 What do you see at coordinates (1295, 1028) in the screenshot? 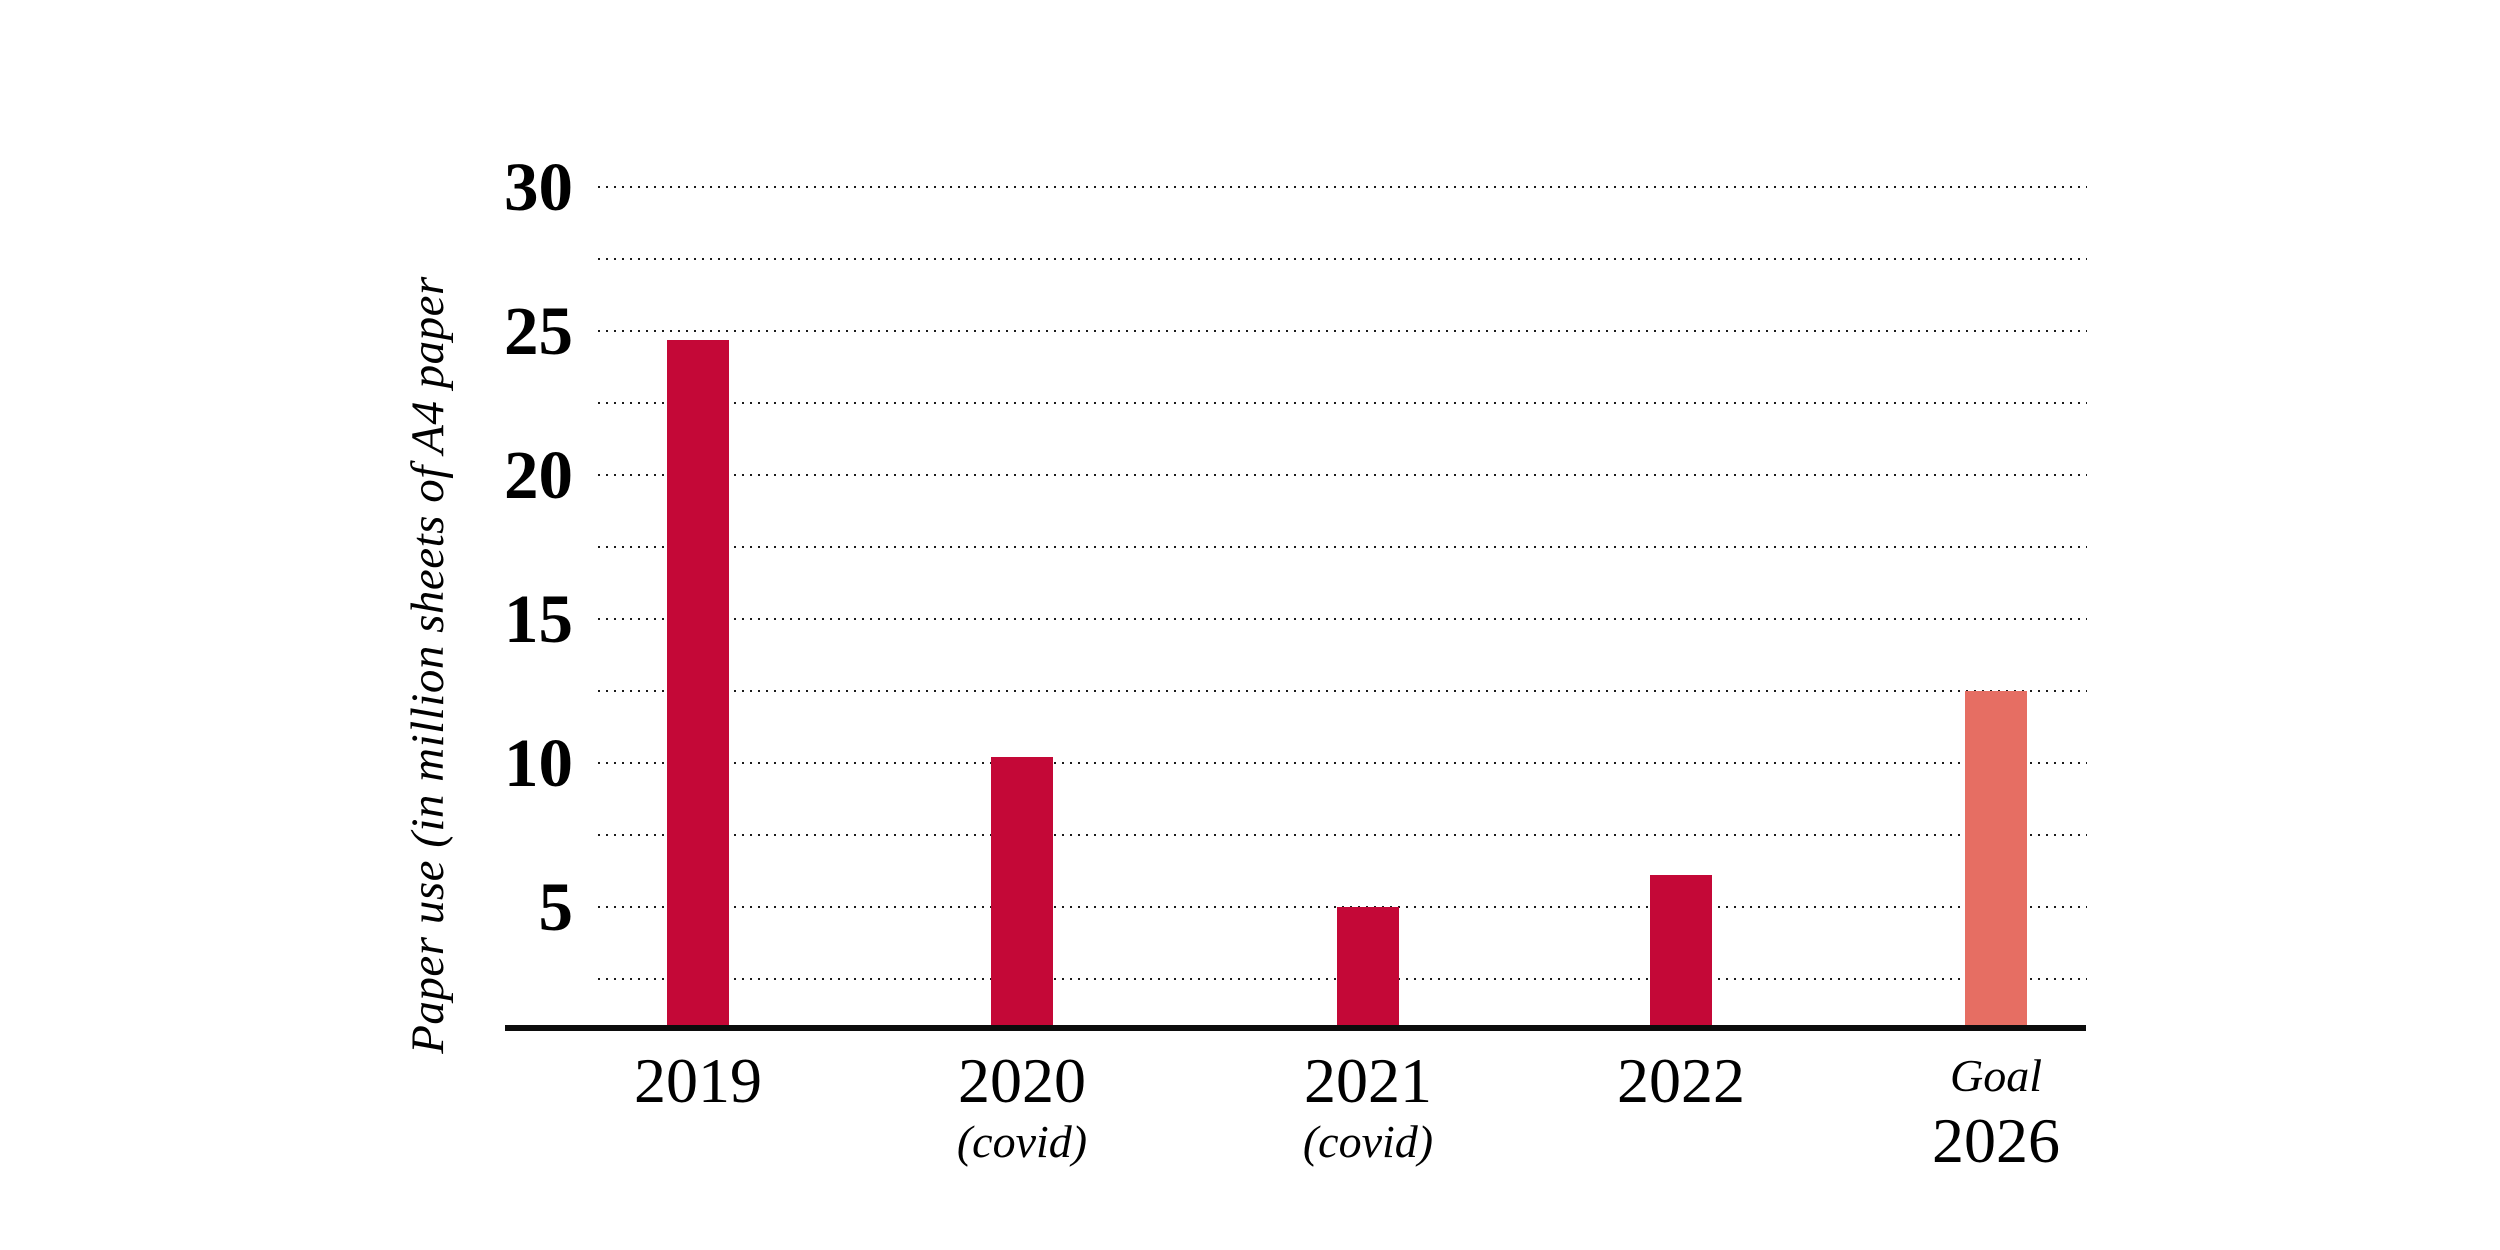
I see `x-axis-line` at bounding box center [1295, 1028].